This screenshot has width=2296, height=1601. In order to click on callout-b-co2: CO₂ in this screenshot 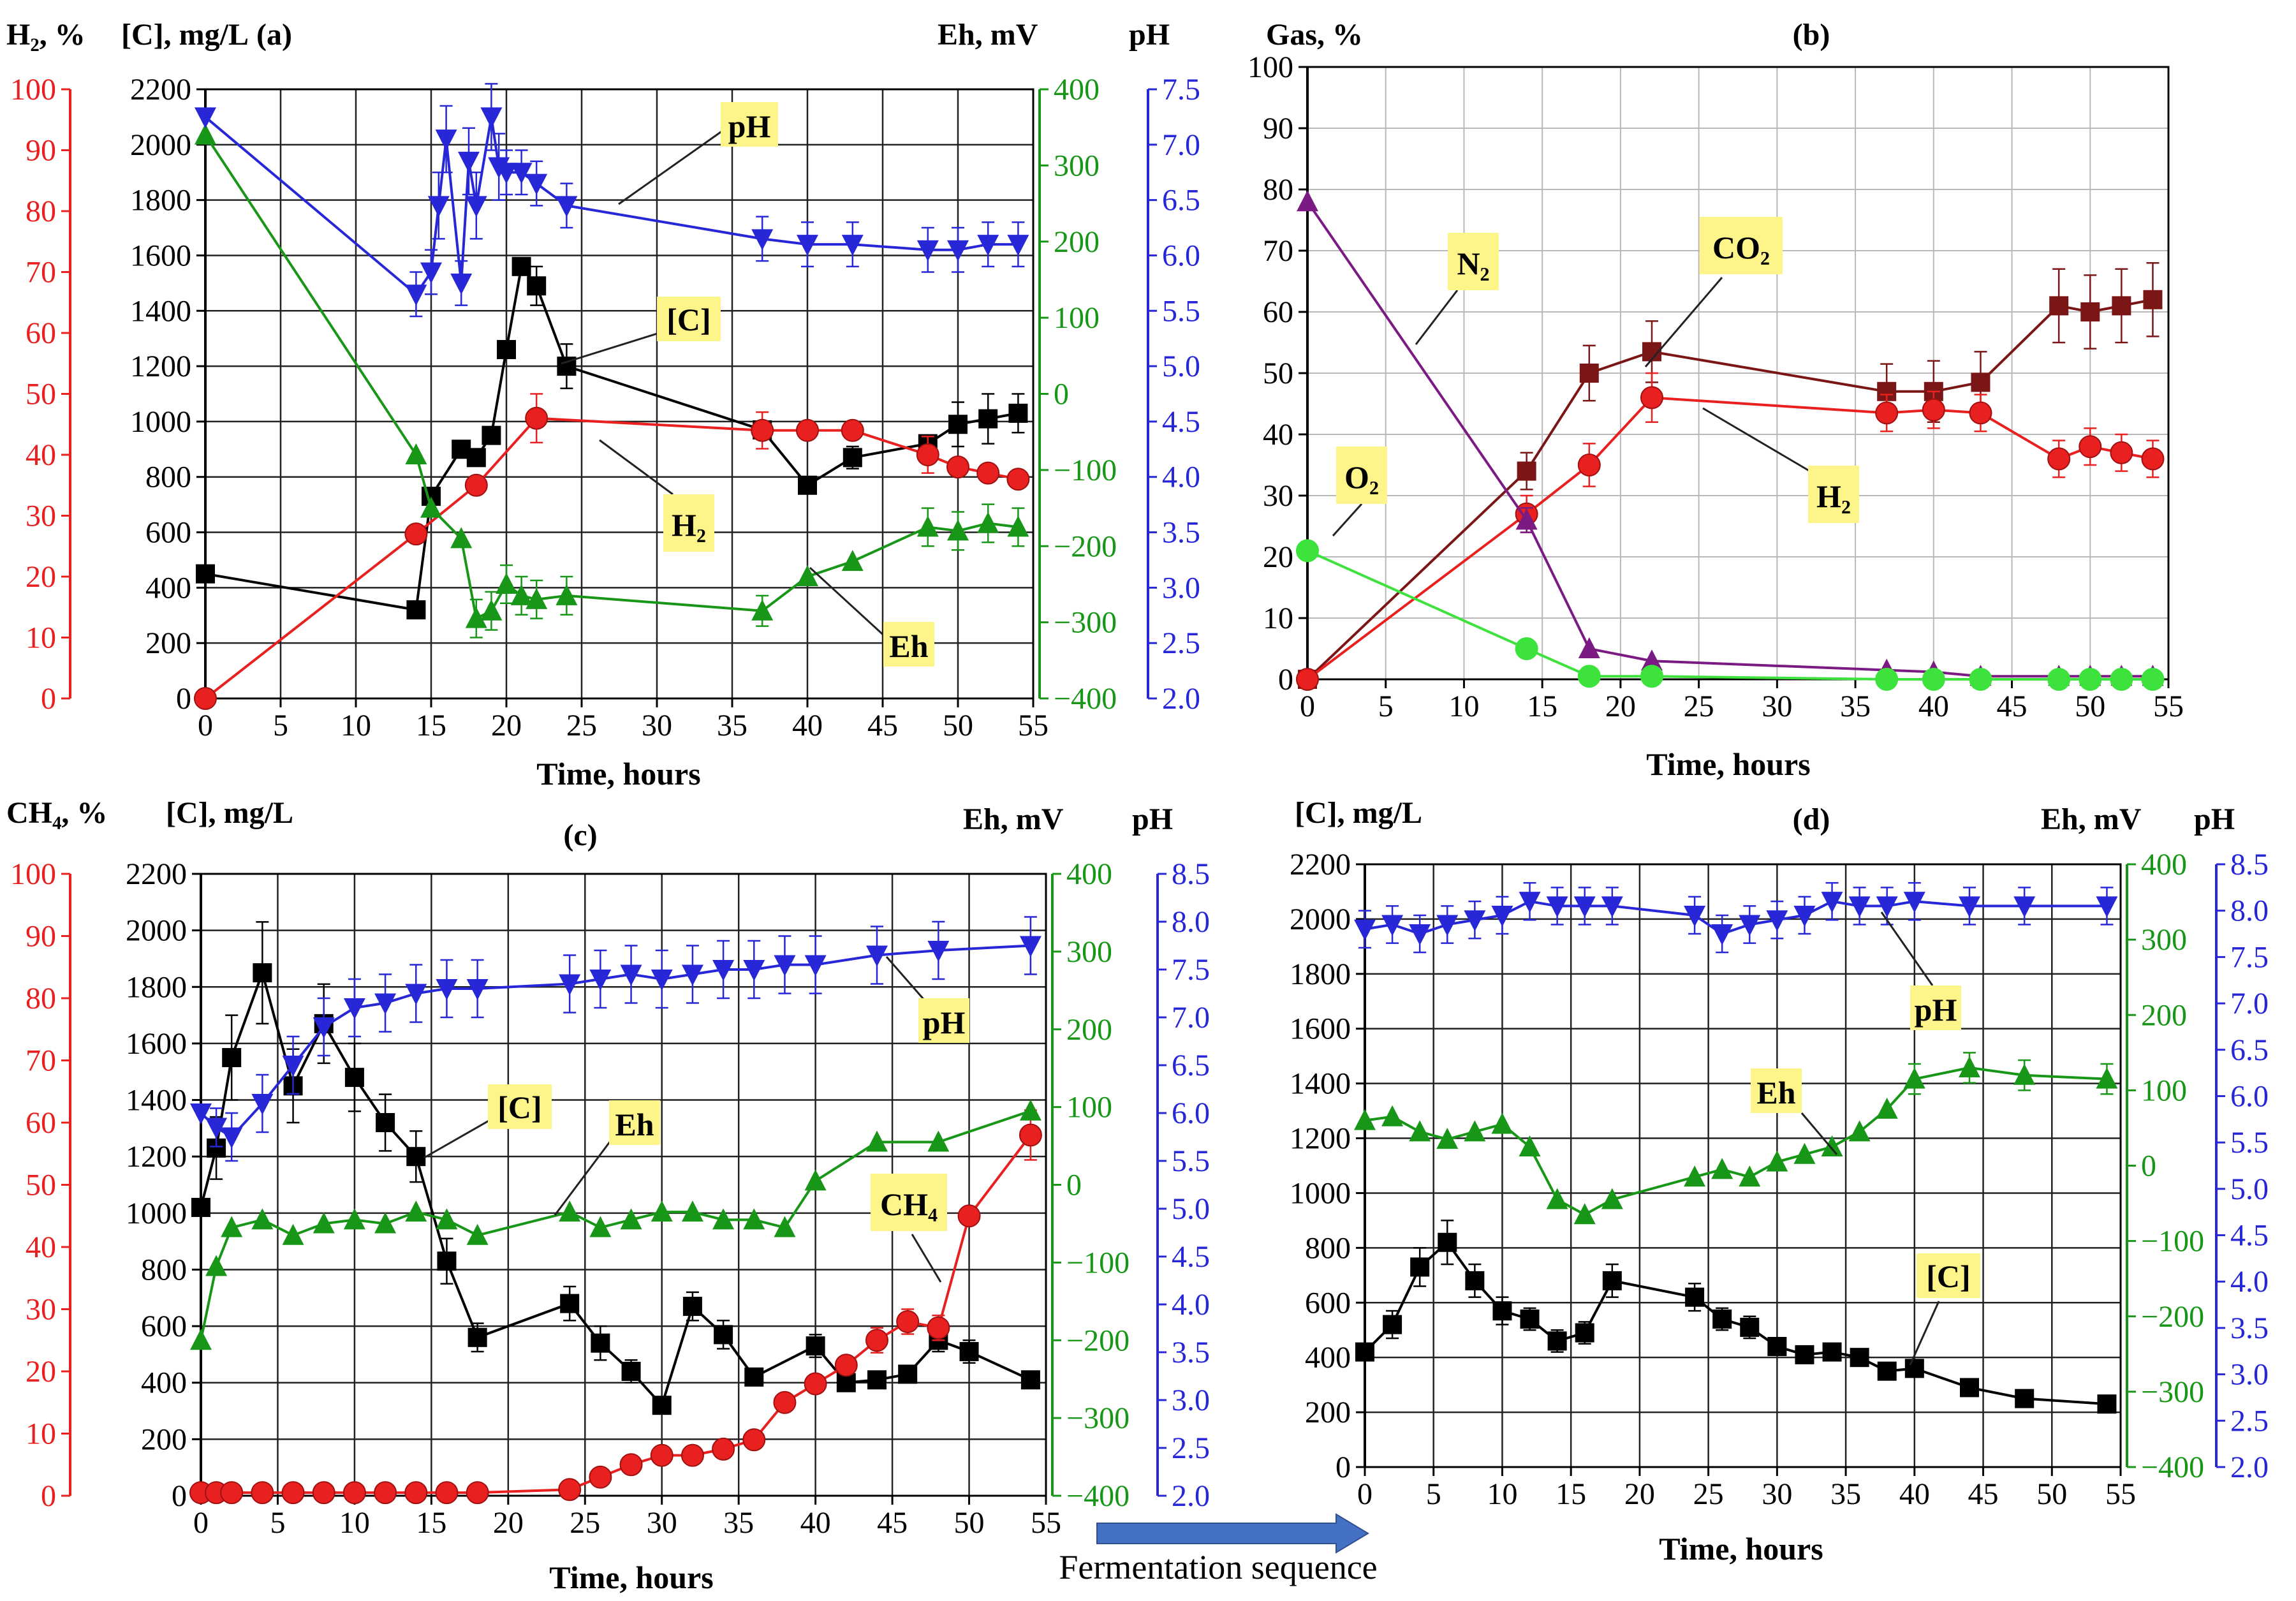, I will do `click(1713, 292)`.